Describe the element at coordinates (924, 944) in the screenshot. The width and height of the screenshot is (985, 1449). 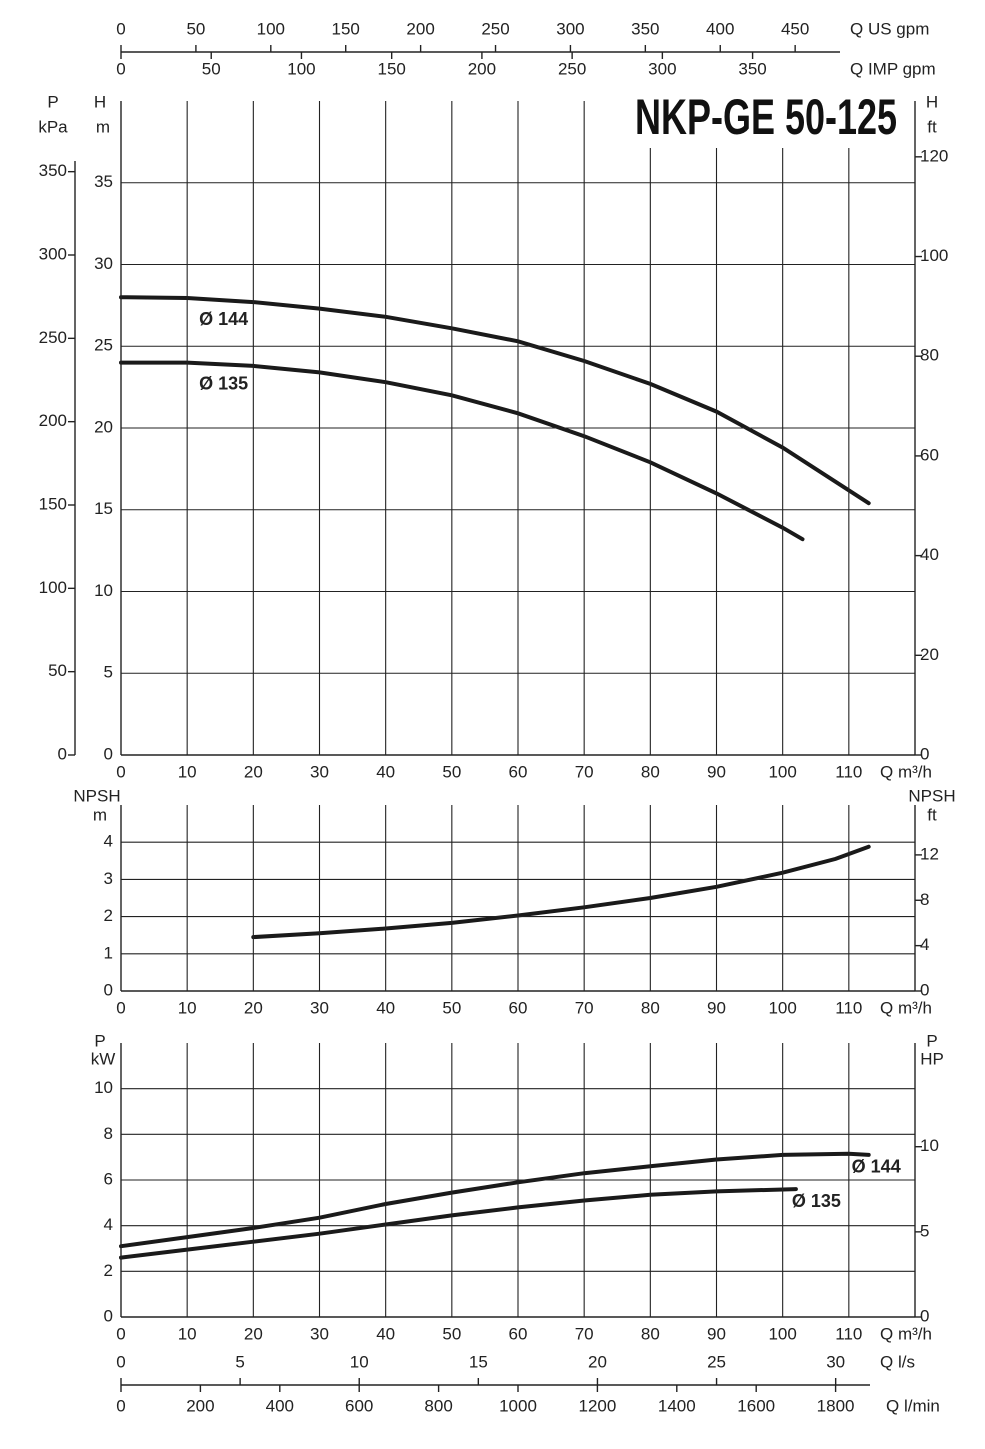
I see `y2-tick-label: 4` at that location.